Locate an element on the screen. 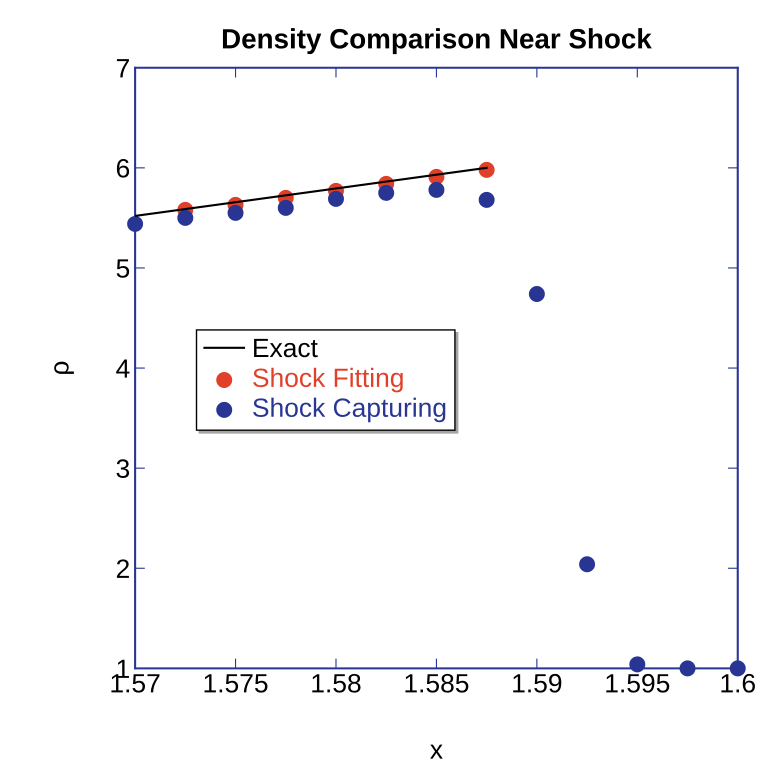 This screenshot has height=770, width=759. y-axis-title: ρ is located at coordinates (64, 368).